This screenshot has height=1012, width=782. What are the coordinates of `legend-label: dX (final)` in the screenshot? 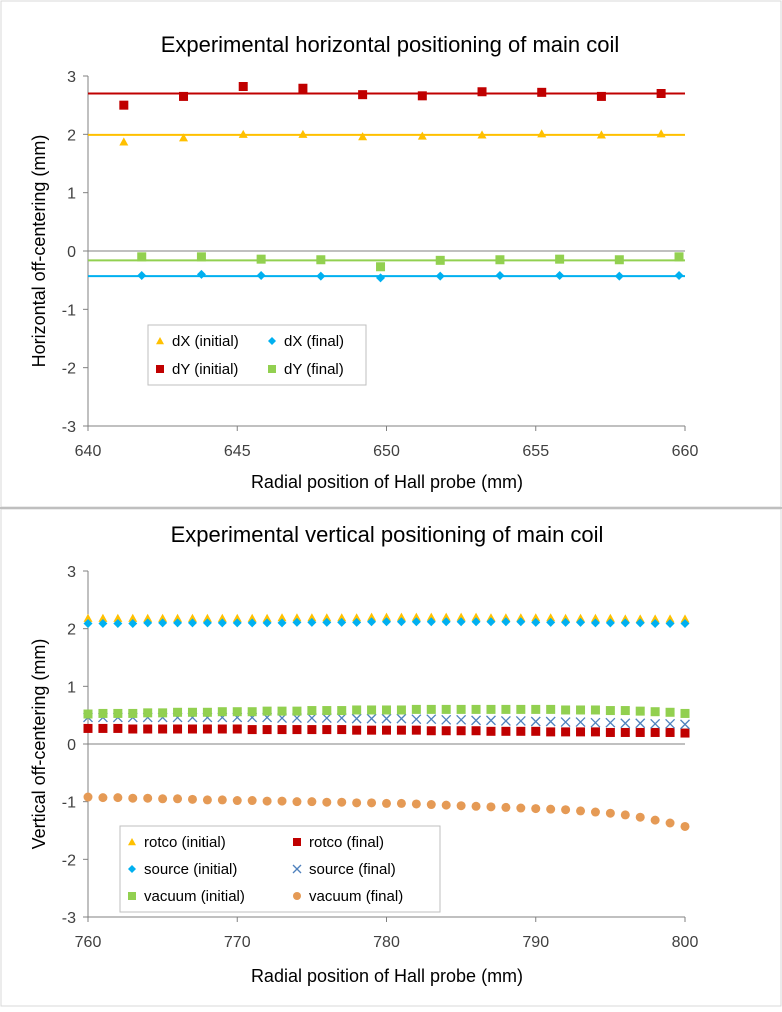 It's located at (314, 341).